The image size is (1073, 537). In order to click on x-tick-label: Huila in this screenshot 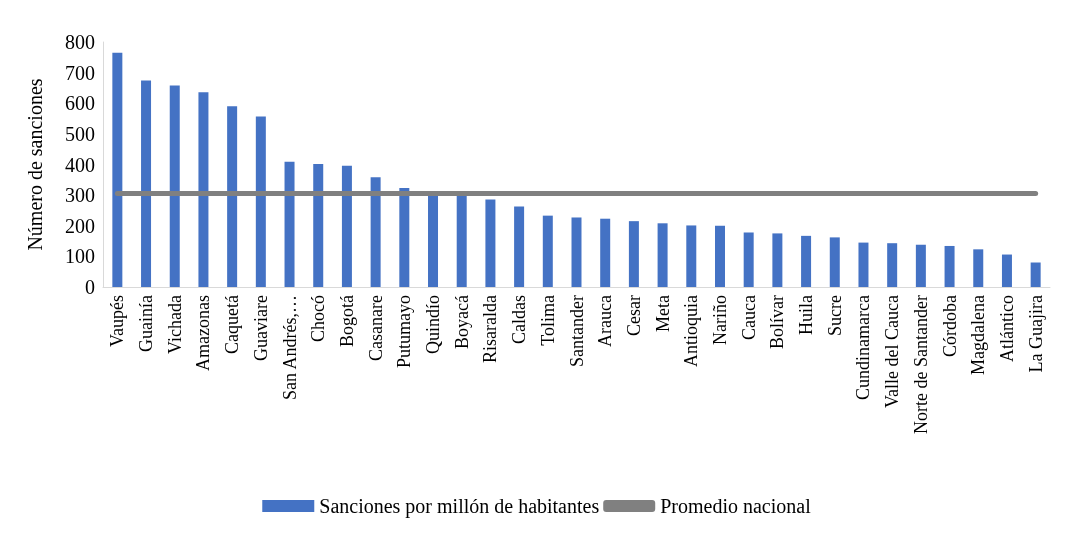, I will do `click(806, 315)`.